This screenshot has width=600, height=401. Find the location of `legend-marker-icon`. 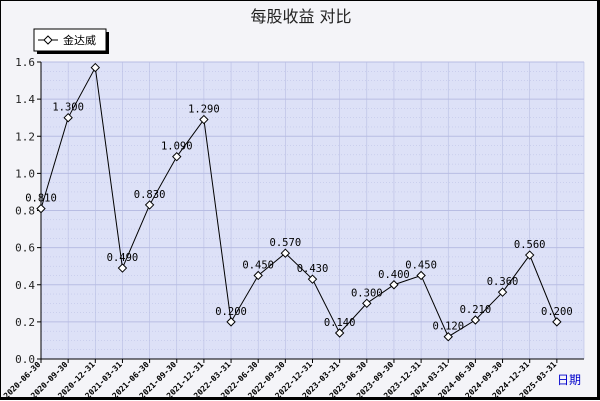

legend-marker-icon is located at coordinates (48, 40).